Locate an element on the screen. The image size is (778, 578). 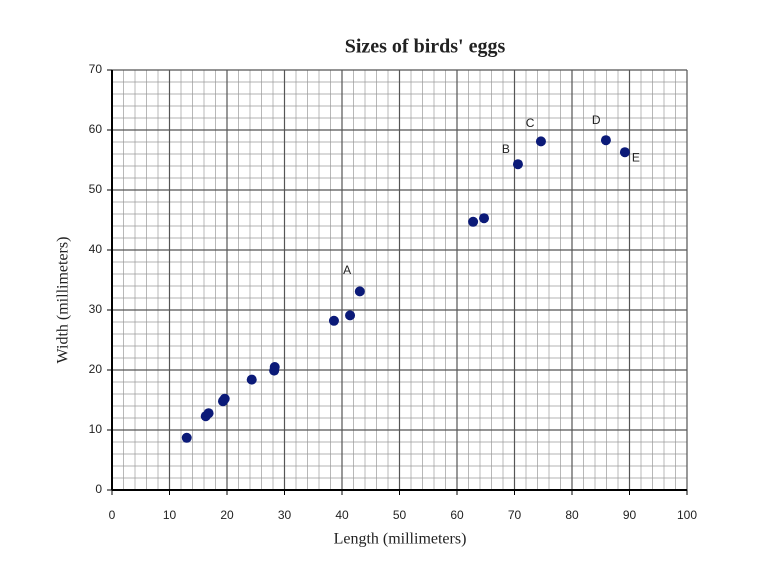
y-tick-label: 30 is located at coordinates (96, 309).